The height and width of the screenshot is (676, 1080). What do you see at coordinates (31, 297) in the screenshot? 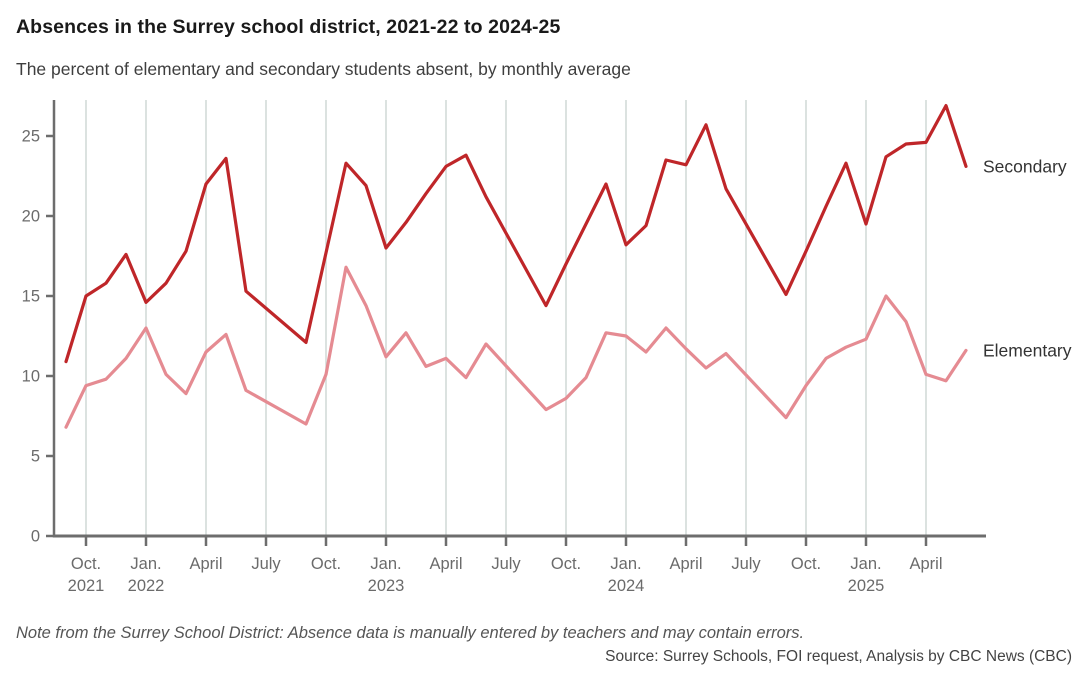
I see `y-tick-label: 15` at bounding box center [31, 297].